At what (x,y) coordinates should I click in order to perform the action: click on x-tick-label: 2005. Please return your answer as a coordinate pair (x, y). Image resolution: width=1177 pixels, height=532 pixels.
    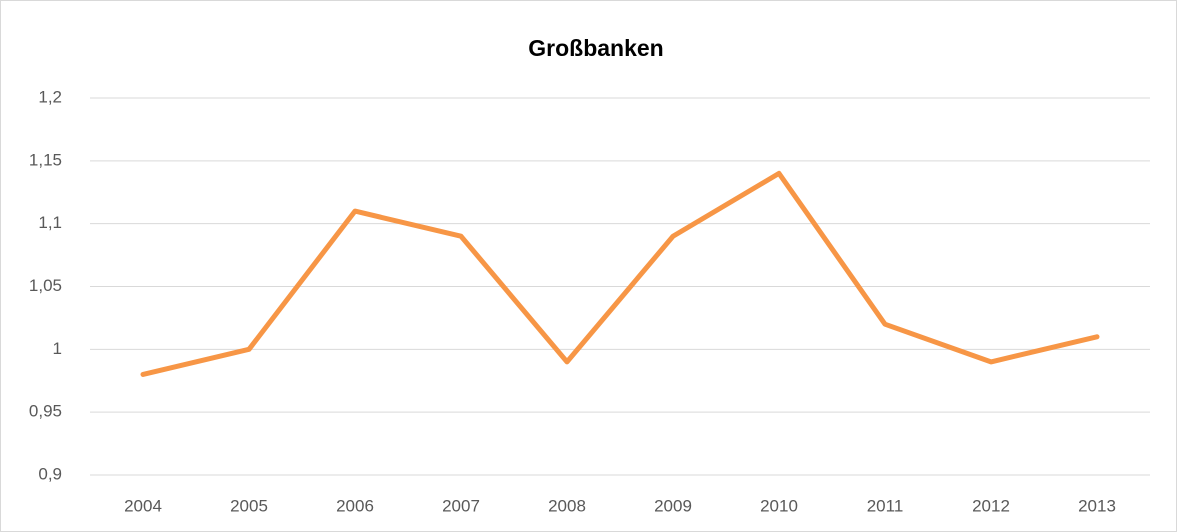
    Looking at the image, I should click on (249, 505).